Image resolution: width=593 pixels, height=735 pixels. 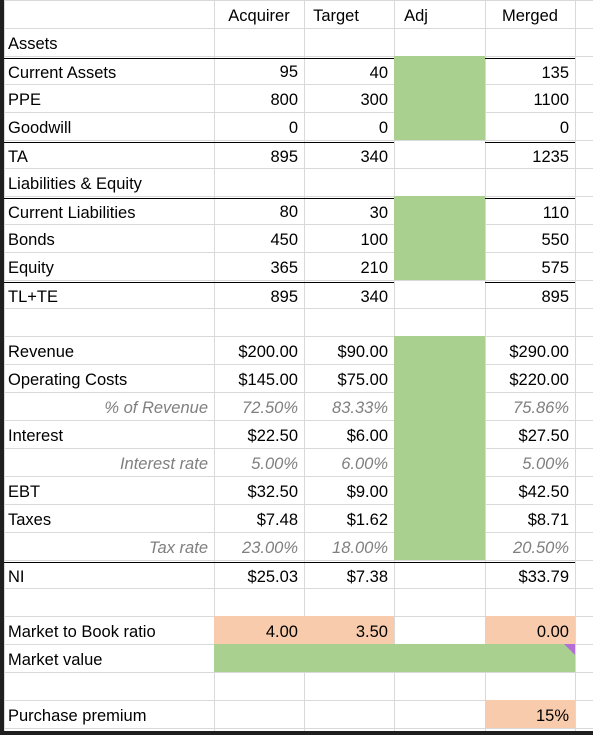 What do you see at coordinates (31, 240) in the screenshot?
I see `bonds-label: Bonds` at bounding box center [31, 240].